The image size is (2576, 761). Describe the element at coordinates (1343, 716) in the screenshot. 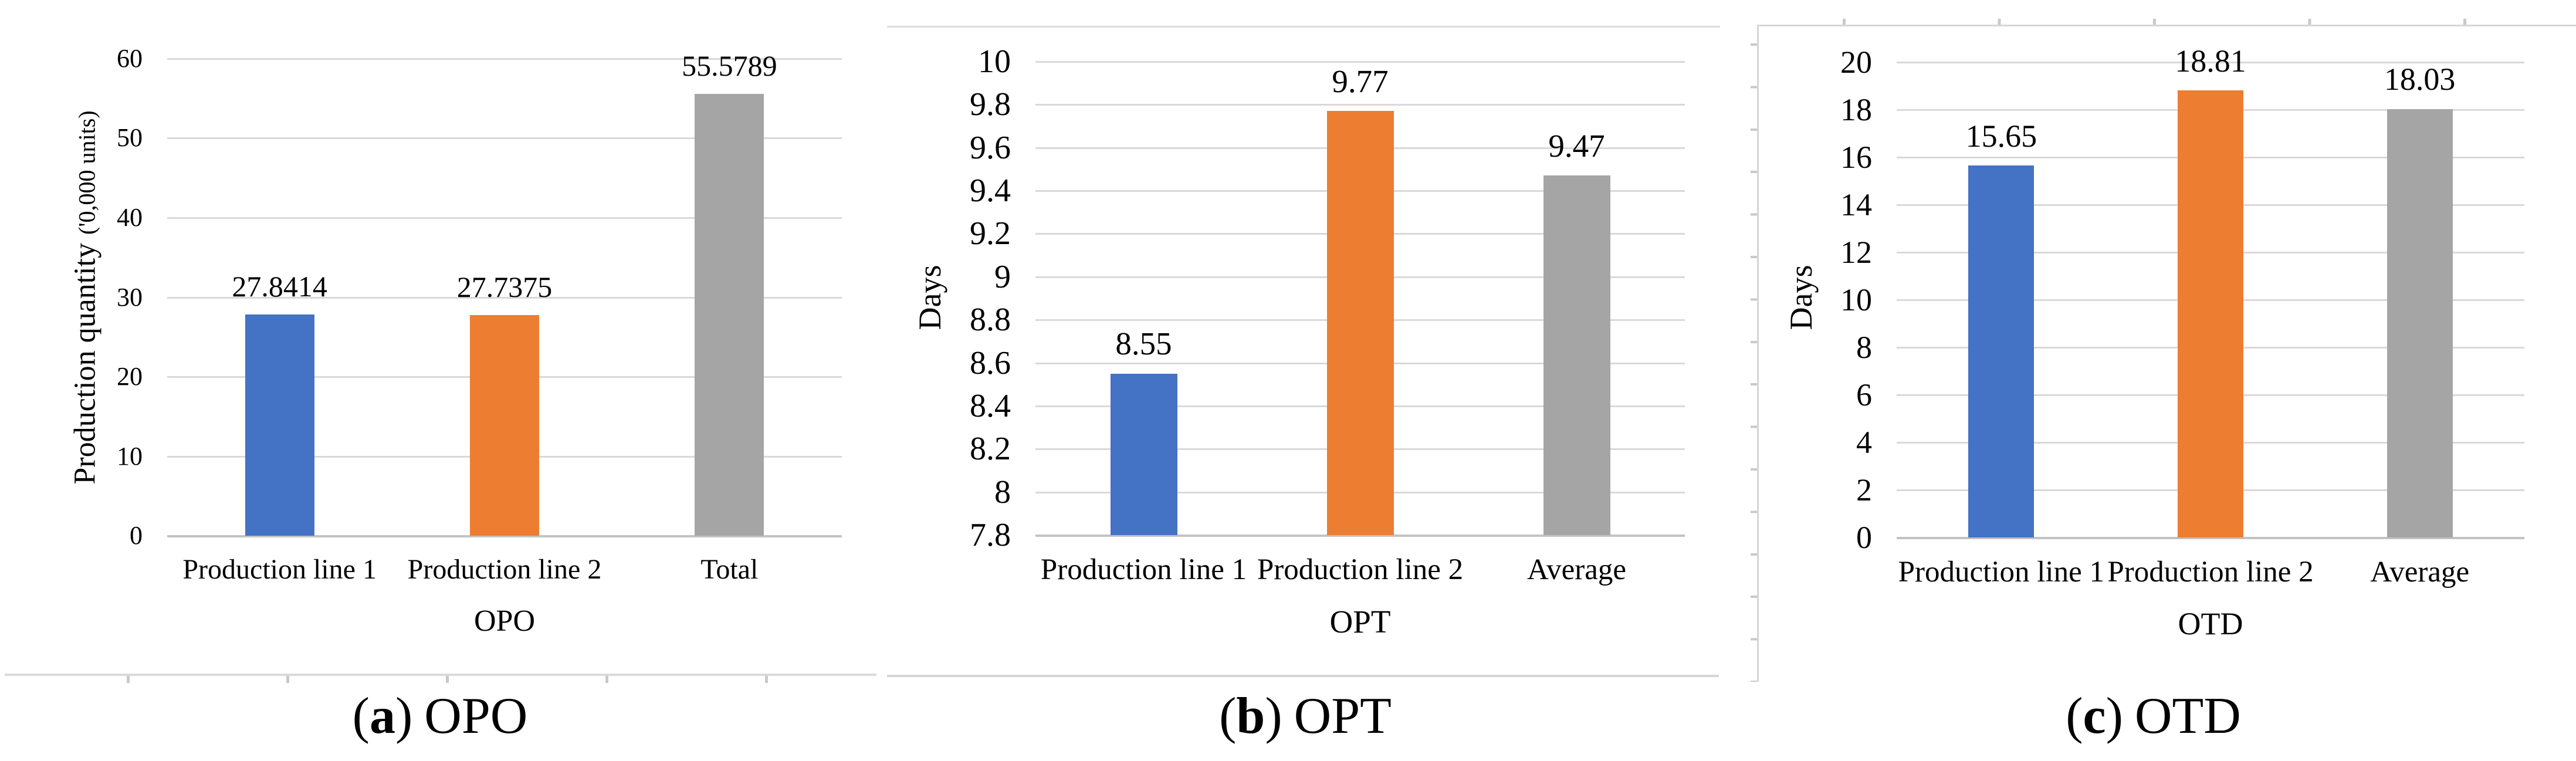

I see `caption-label: OPT` at that location.